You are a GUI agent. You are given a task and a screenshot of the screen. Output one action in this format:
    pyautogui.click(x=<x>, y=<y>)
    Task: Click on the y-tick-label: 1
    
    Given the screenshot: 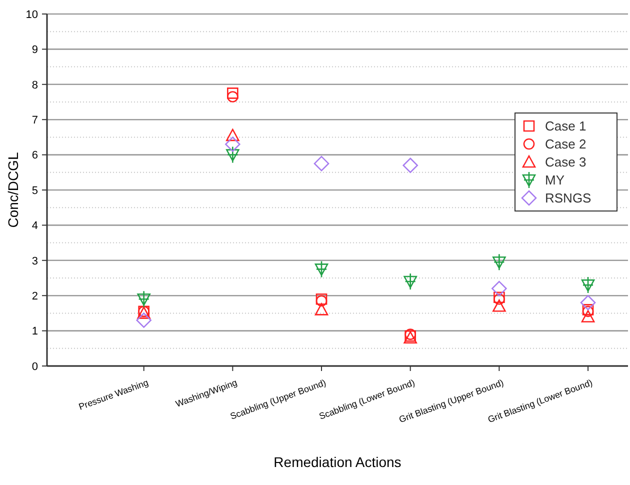 What is the action you would take?
    pyautogui.click(x=35, y=332)
    